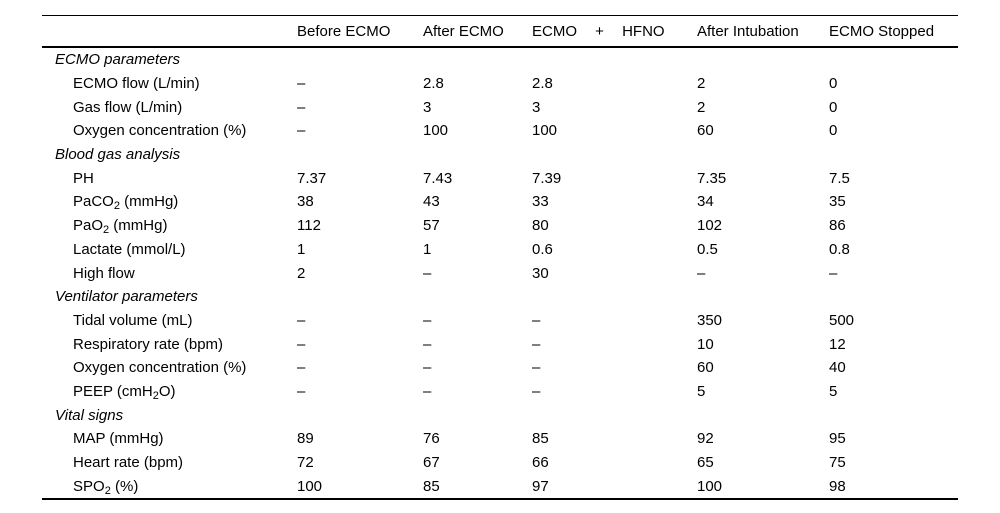  I want to click on cell-value: 7.5, so click(839, 178).